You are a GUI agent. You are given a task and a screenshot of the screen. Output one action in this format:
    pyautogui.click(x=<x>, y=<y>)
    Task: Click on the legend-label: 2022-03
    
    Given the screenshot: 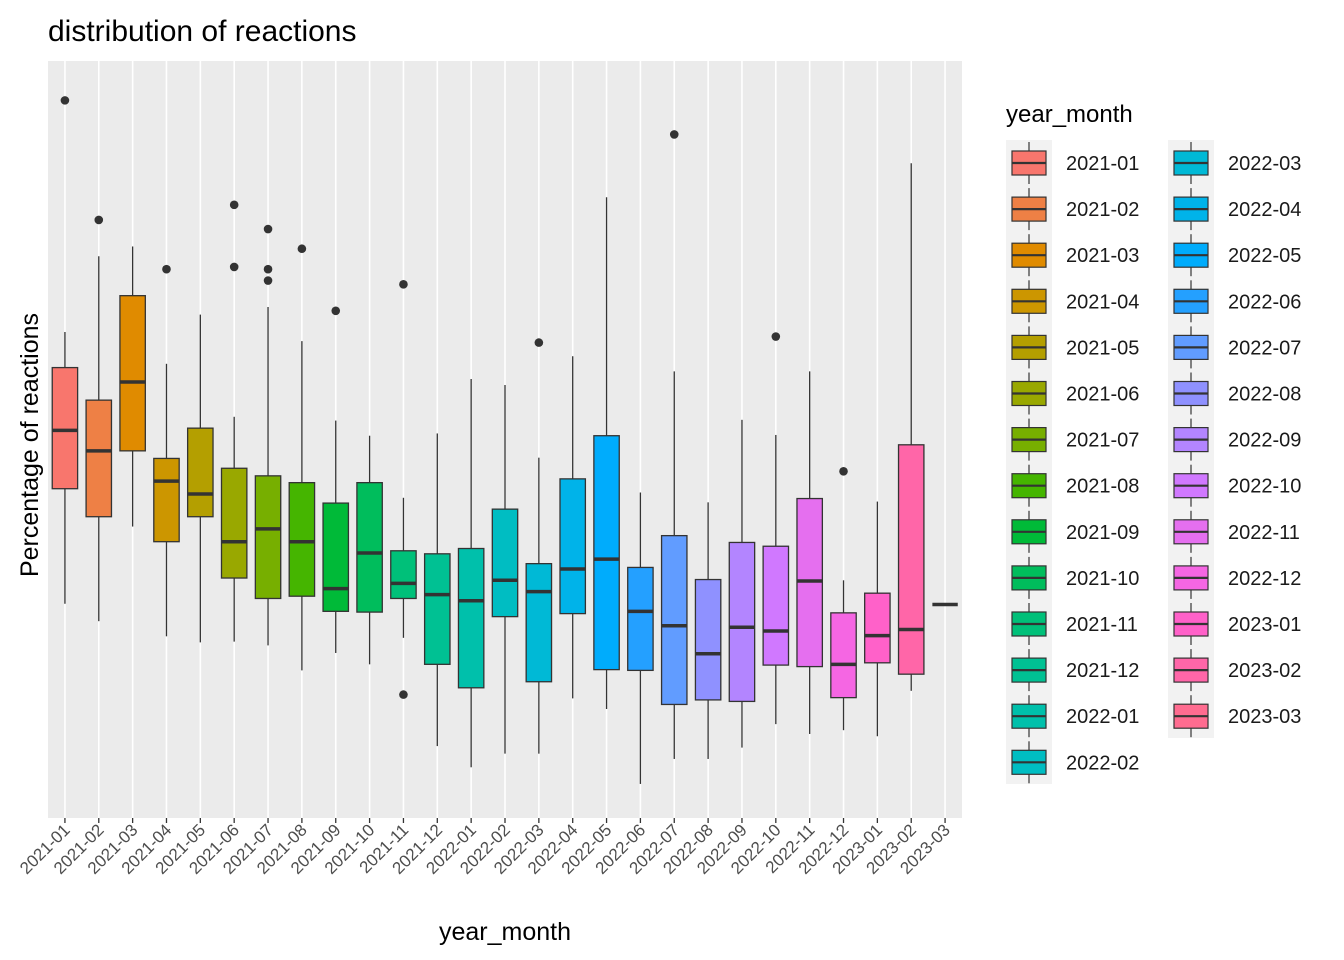 What is the action you would take?
    pyautogui.click(x=1264, y=164)
    